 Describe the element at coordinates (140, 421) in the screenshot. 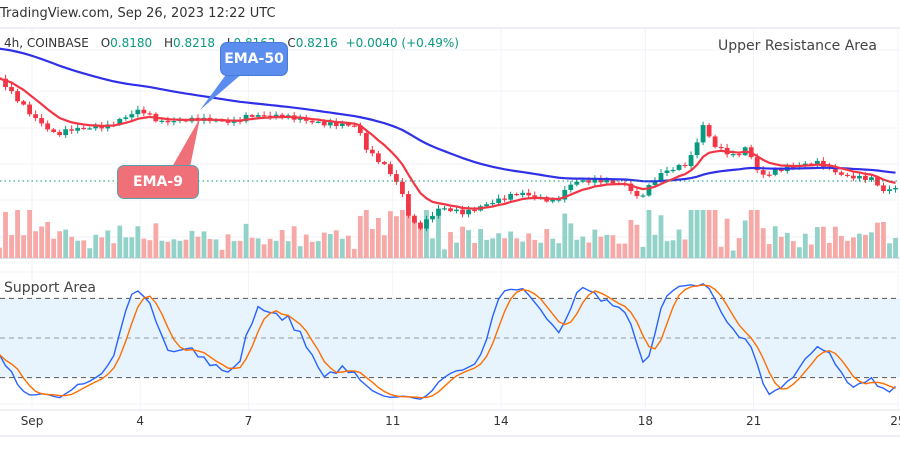

I see `time-axis-label: 4` at that location.